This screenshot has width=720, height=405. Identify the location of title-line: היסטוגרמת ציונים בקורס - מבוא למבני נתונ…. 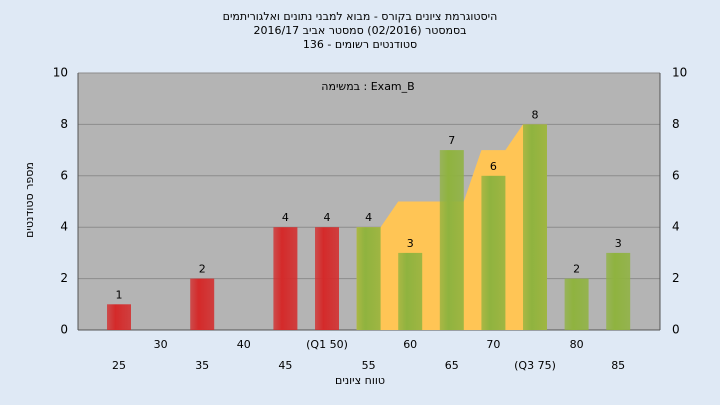
(360, 16).